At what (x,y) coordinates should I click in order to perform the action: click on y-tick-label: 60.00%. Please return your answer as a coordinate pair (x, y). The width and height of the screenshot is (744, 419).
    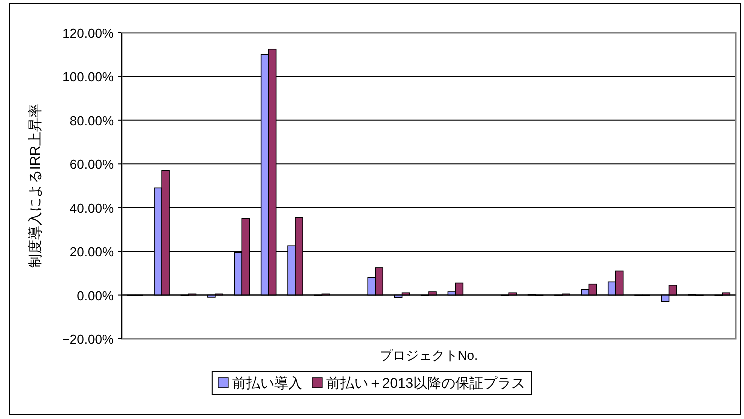
    Looking at the image, I should click on (92, 164).